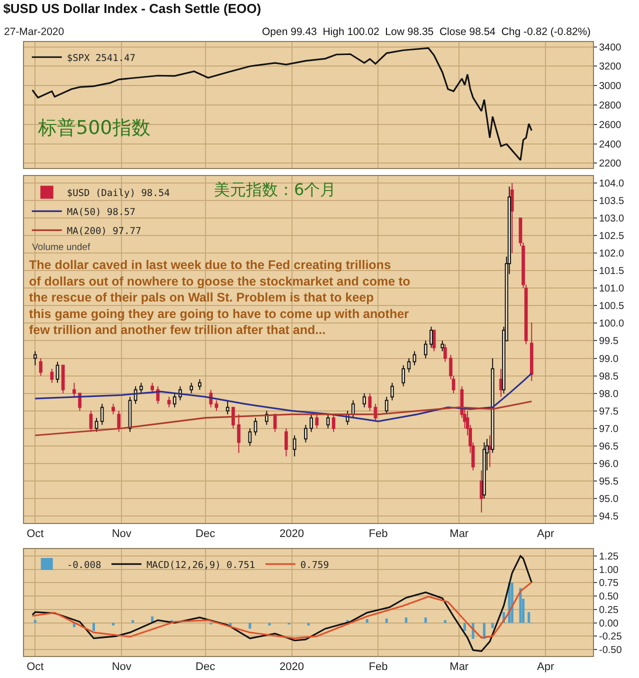 Image resolution: width=639 pixels, height=678 pixels. What do you see at coordinates (34, 32) in the screenshot?
I see `chart-subtitle: 27-Mar-2020` at bounding box center [34, 32].